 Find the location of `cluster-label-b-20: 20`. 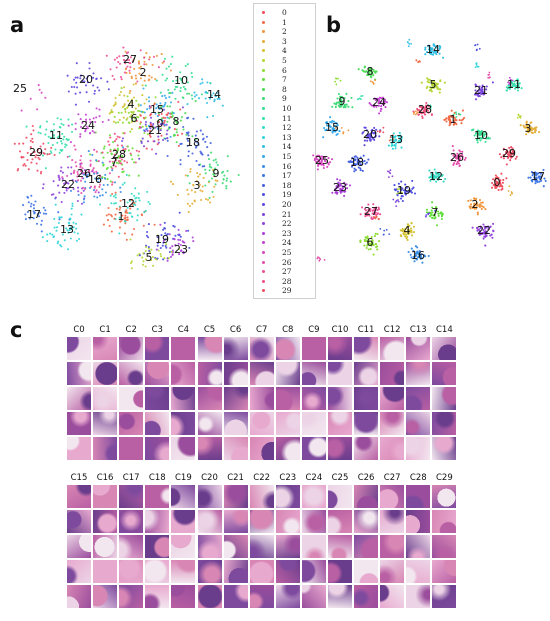

cluster-label-b-20: 20 is located at coordinates (370, 134).